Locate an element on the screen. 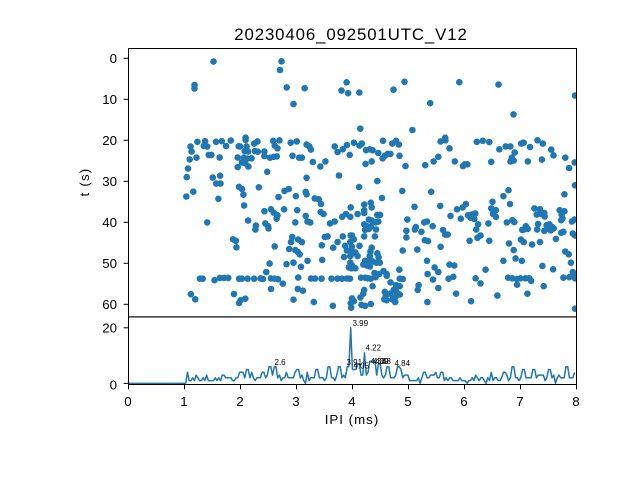  svg-text: t (s) is located at coordinates (84, 182).